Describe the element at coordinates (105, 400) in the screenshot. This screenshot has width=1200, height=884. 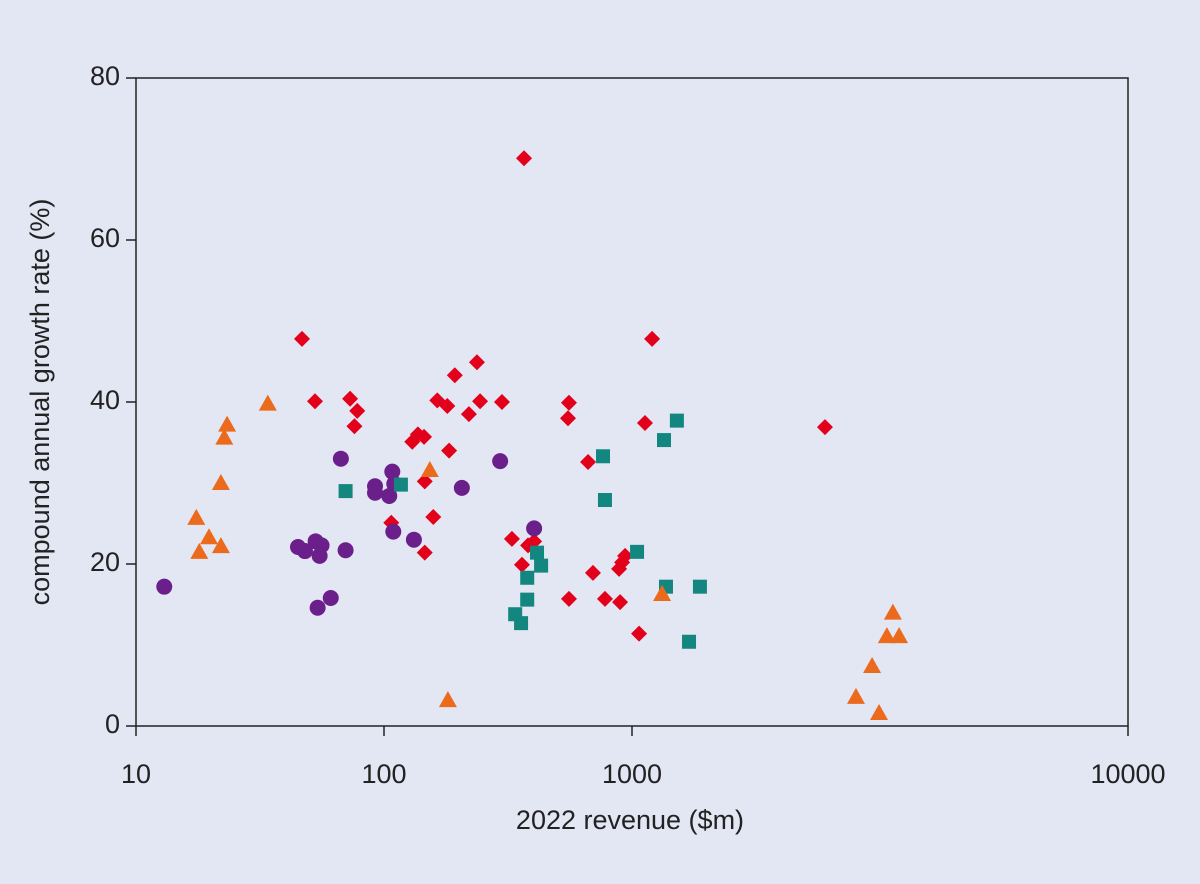
I see `y-tick-label: 40` at that location.